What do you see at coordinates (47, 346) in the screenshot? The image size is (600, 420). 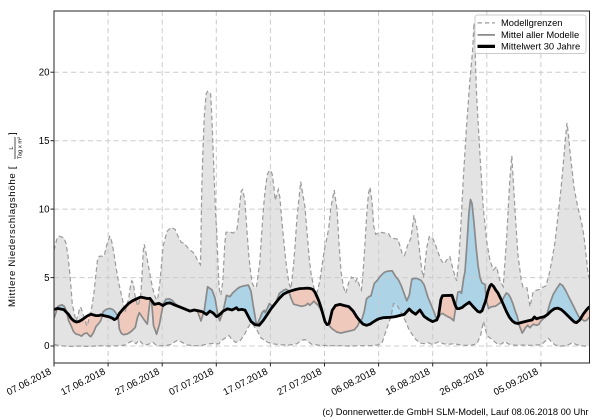 I see `svg-text: 0` at bounding box center [47, 346].